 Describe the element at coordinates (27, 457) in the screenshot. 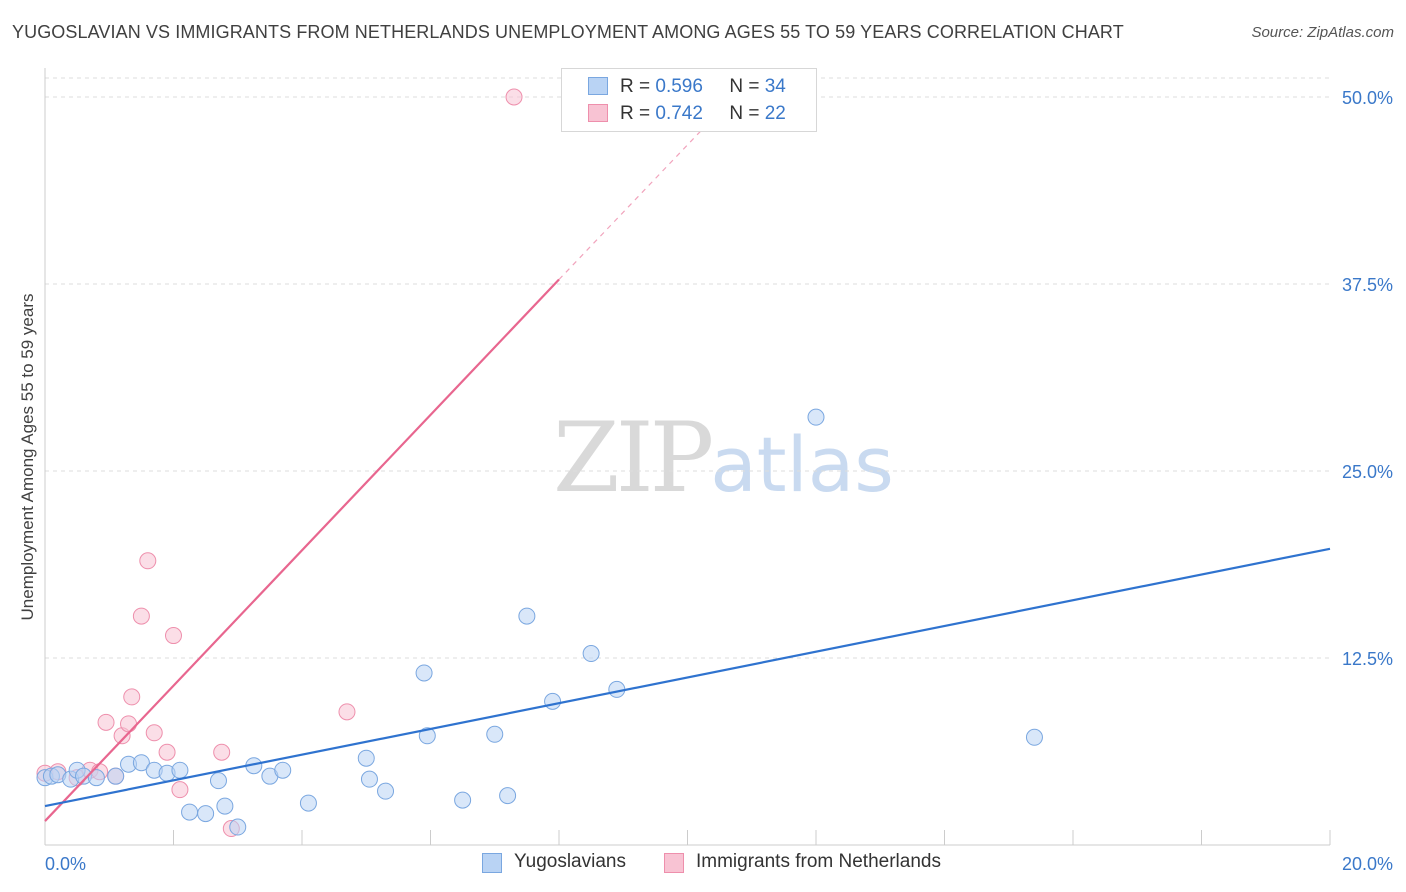

I see `y-axis-label: Unemployment Among Ages 55 to 59 years` at that location.